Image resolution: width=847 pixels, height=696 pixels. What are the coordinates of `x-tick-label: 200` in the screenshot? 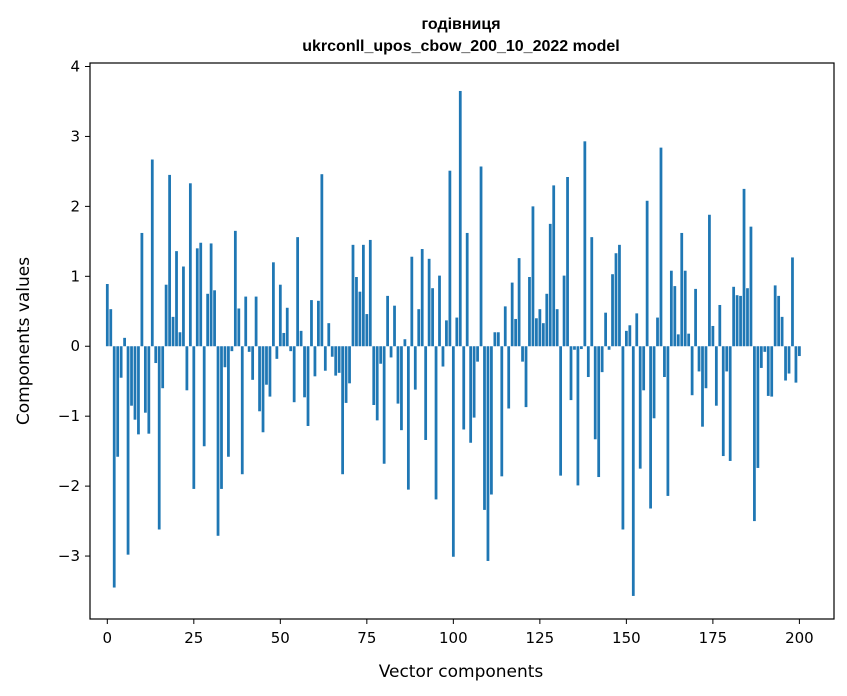 It's located at (799, 638).